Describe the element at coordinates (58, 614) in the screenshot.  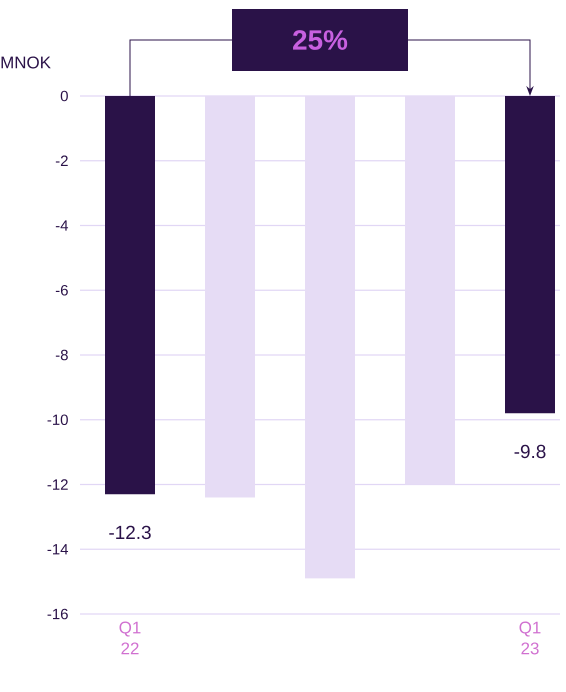
I see `y-tick-label: -16` at that location.